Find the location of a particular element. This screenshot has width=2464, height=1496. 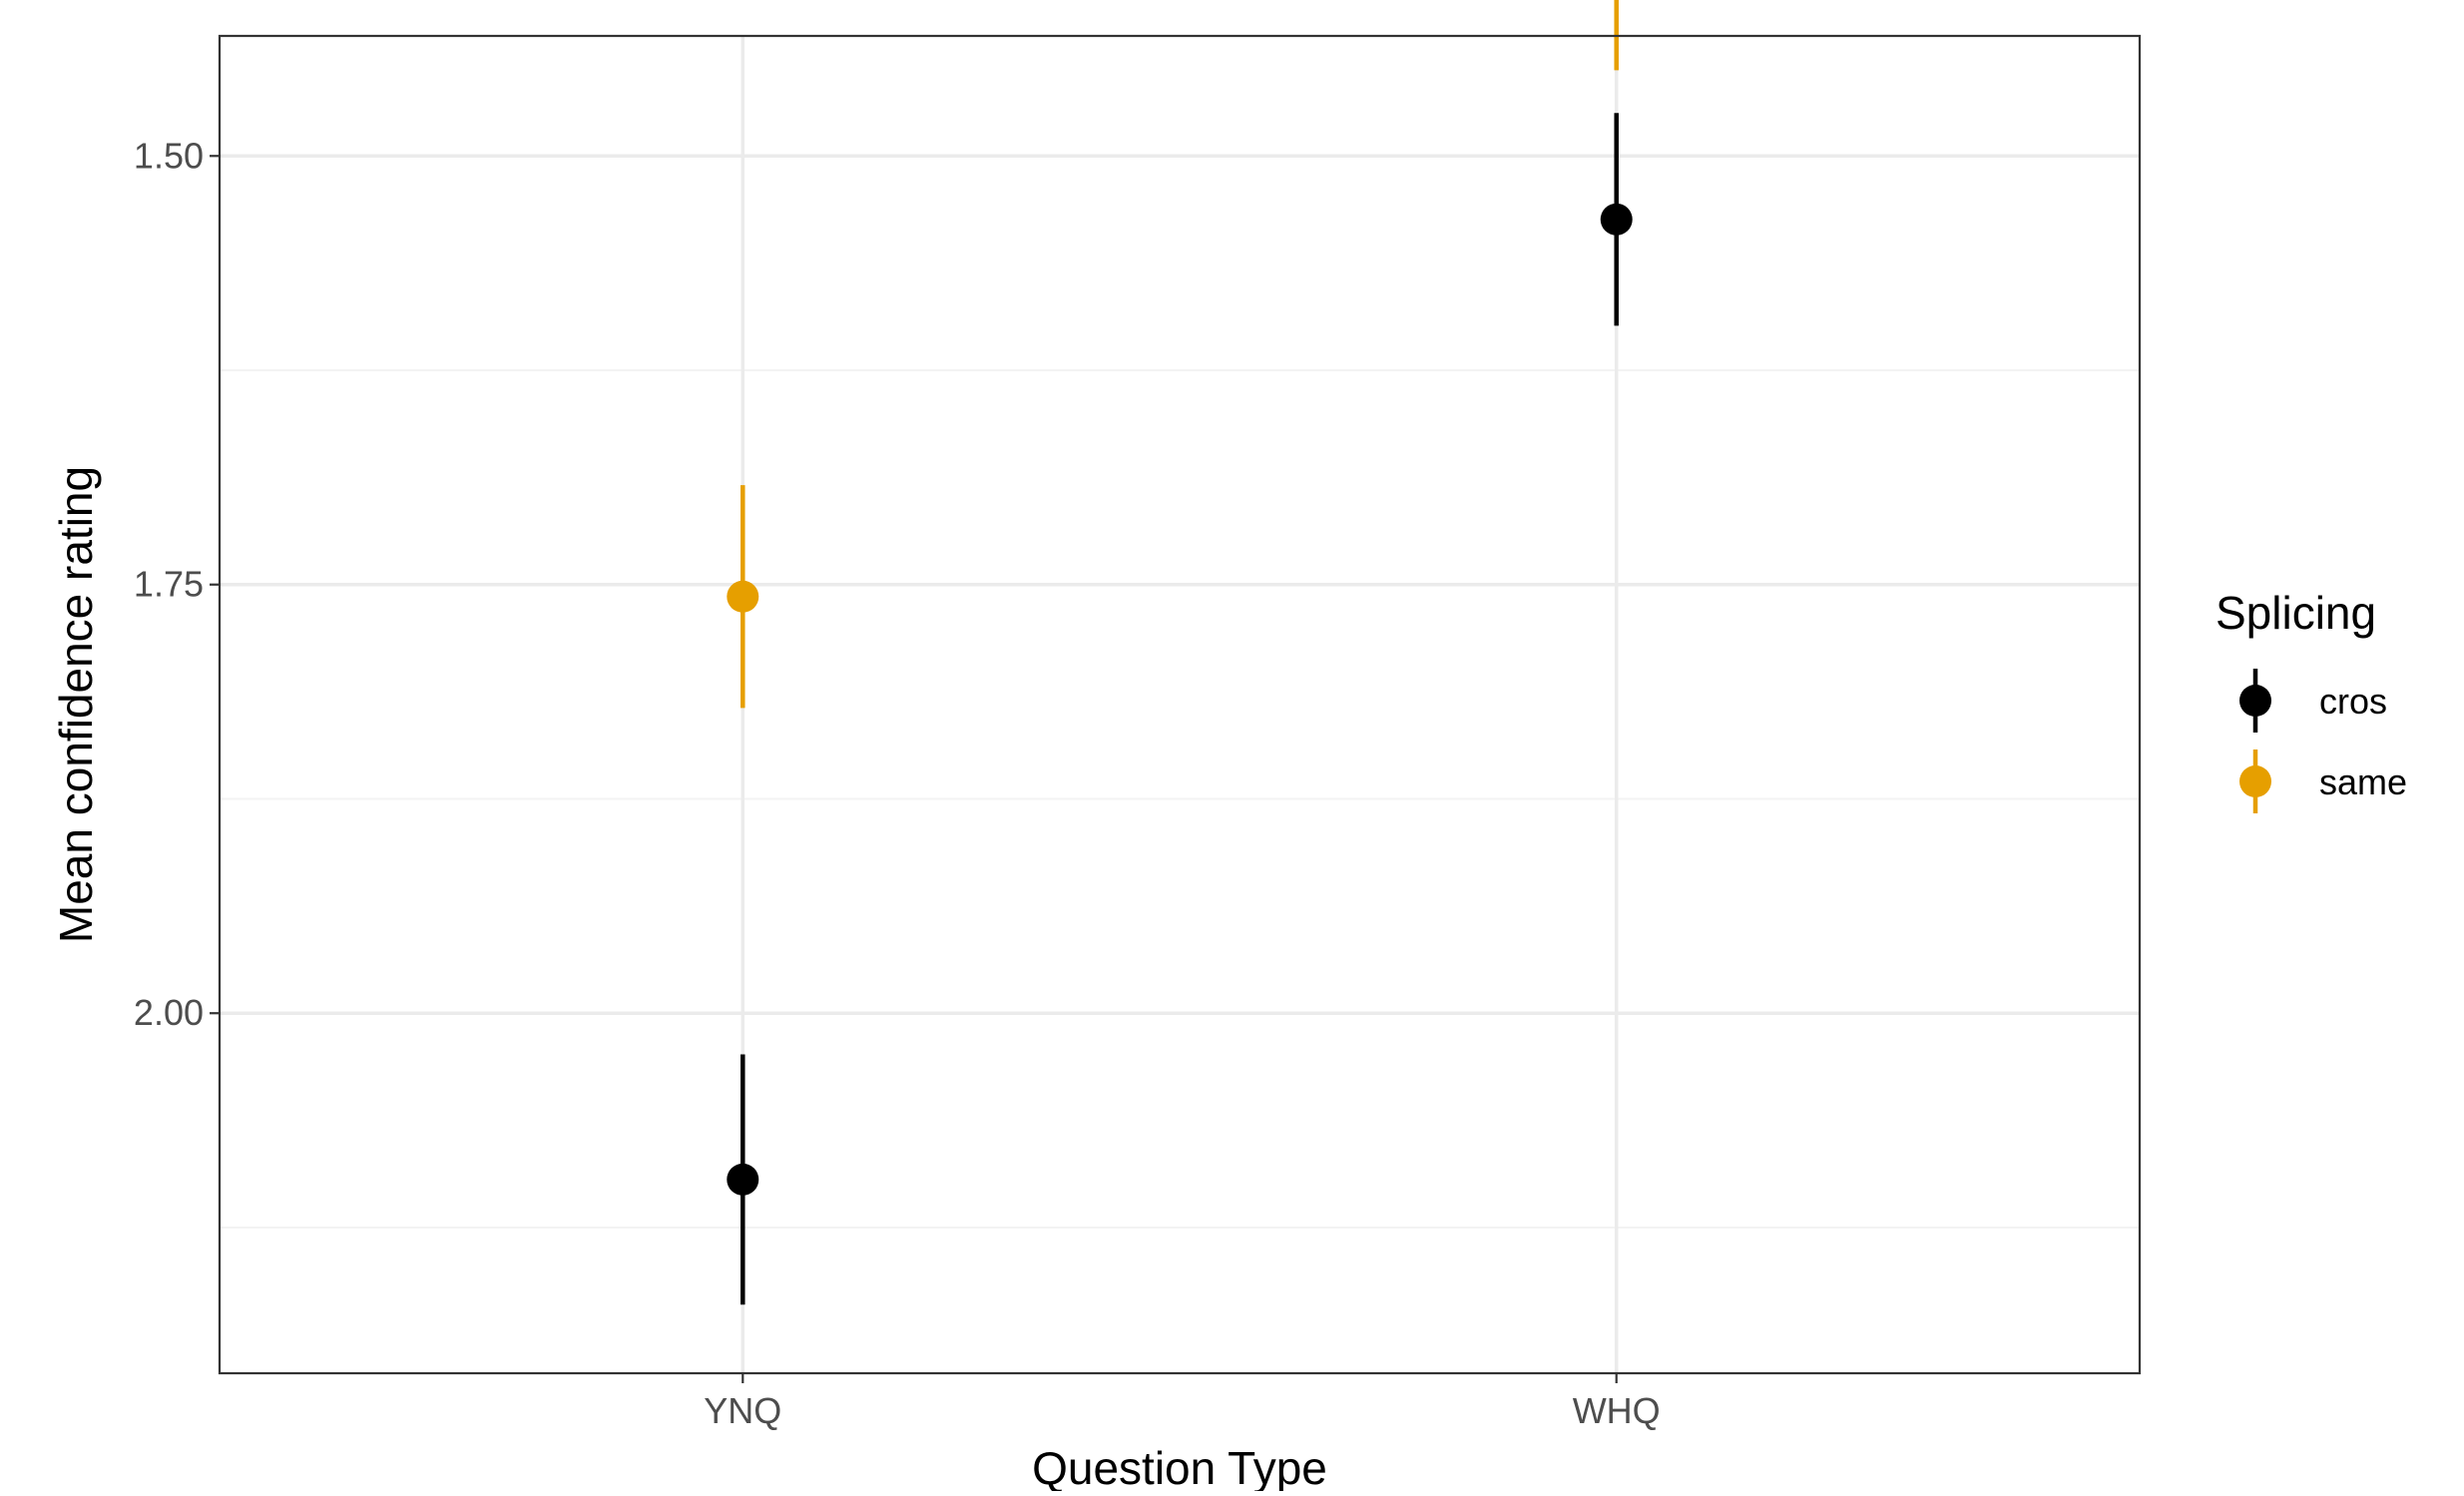

y-tick-label: 2.00 is located at coordinates (169, 1012).